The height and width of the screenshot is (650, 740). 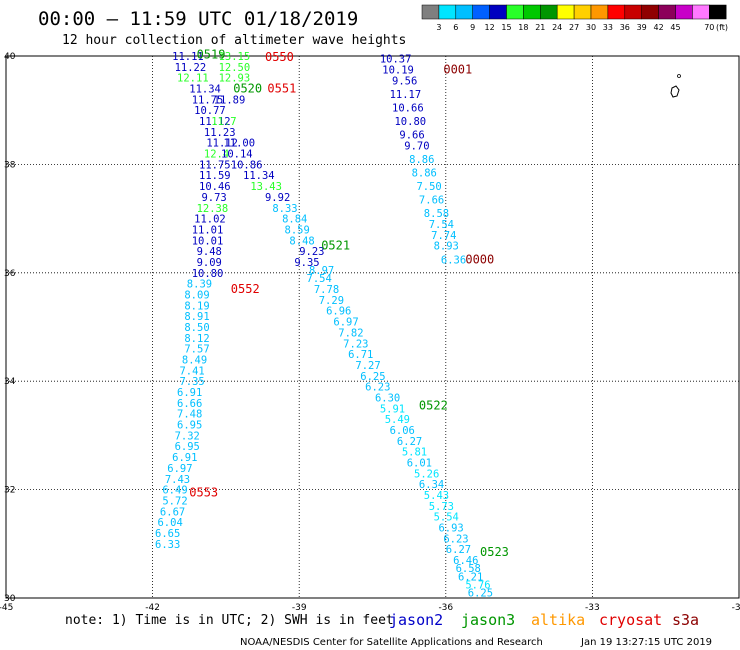 I want to click on wave-height-label: 9.48, so click(x=209, y=252).